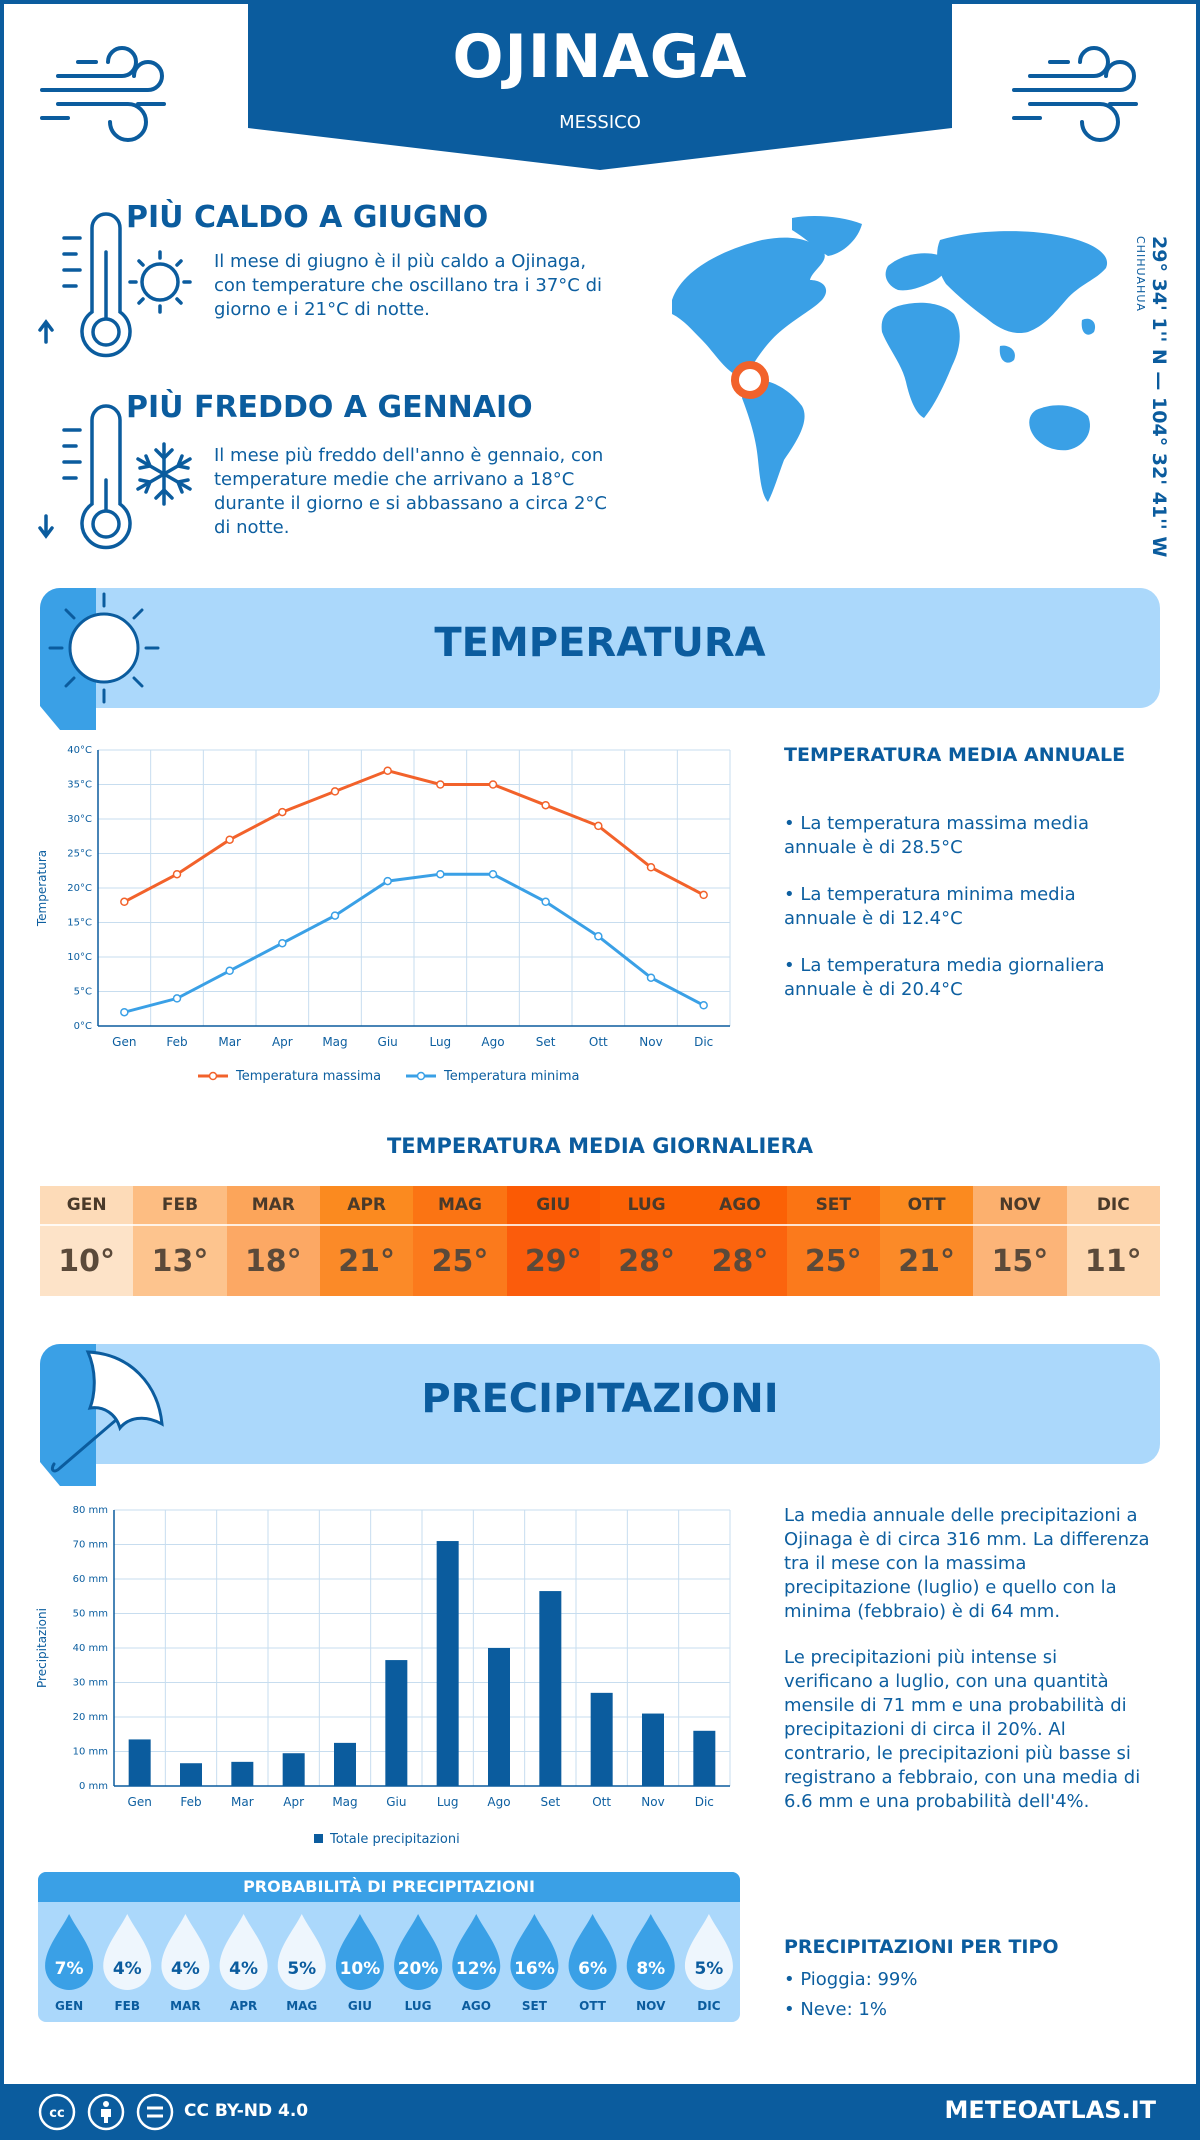  Describe the element at coordinates (273, 1260) in the screenshot. I see `daily-temp-value: 18°` at that location.